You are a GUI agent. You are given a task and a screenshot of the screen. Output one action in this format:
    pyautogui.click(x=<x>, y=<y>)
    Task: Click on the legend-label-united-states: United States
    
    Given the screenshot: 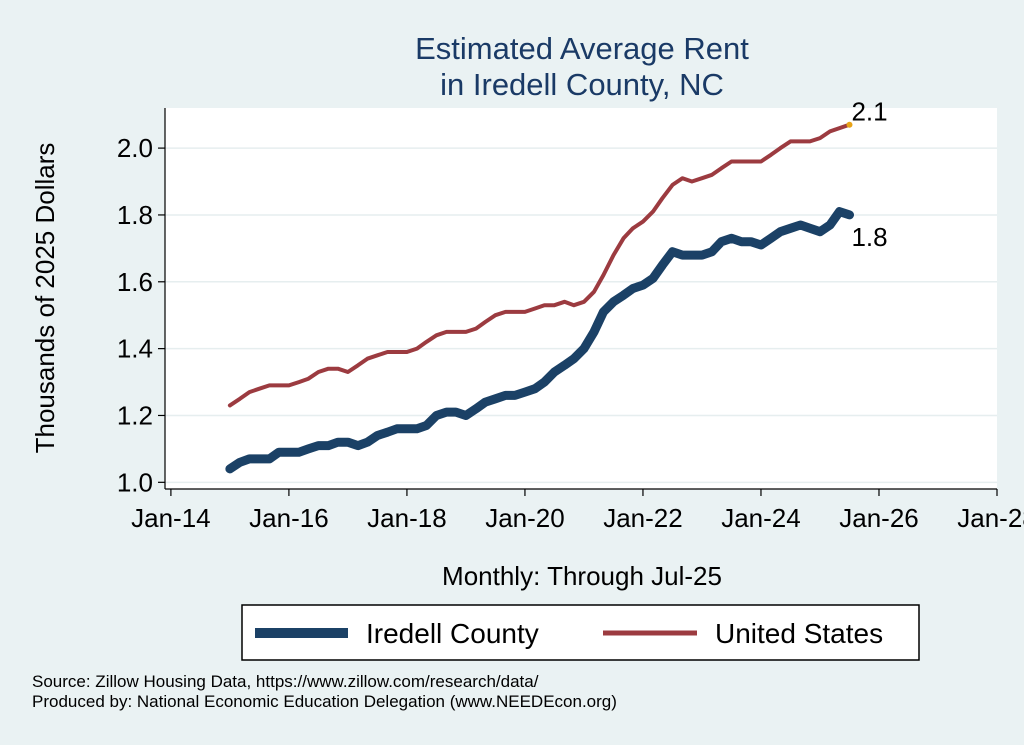 What is the action you would take?
    pyautogui.click(x=799, y=633)
    